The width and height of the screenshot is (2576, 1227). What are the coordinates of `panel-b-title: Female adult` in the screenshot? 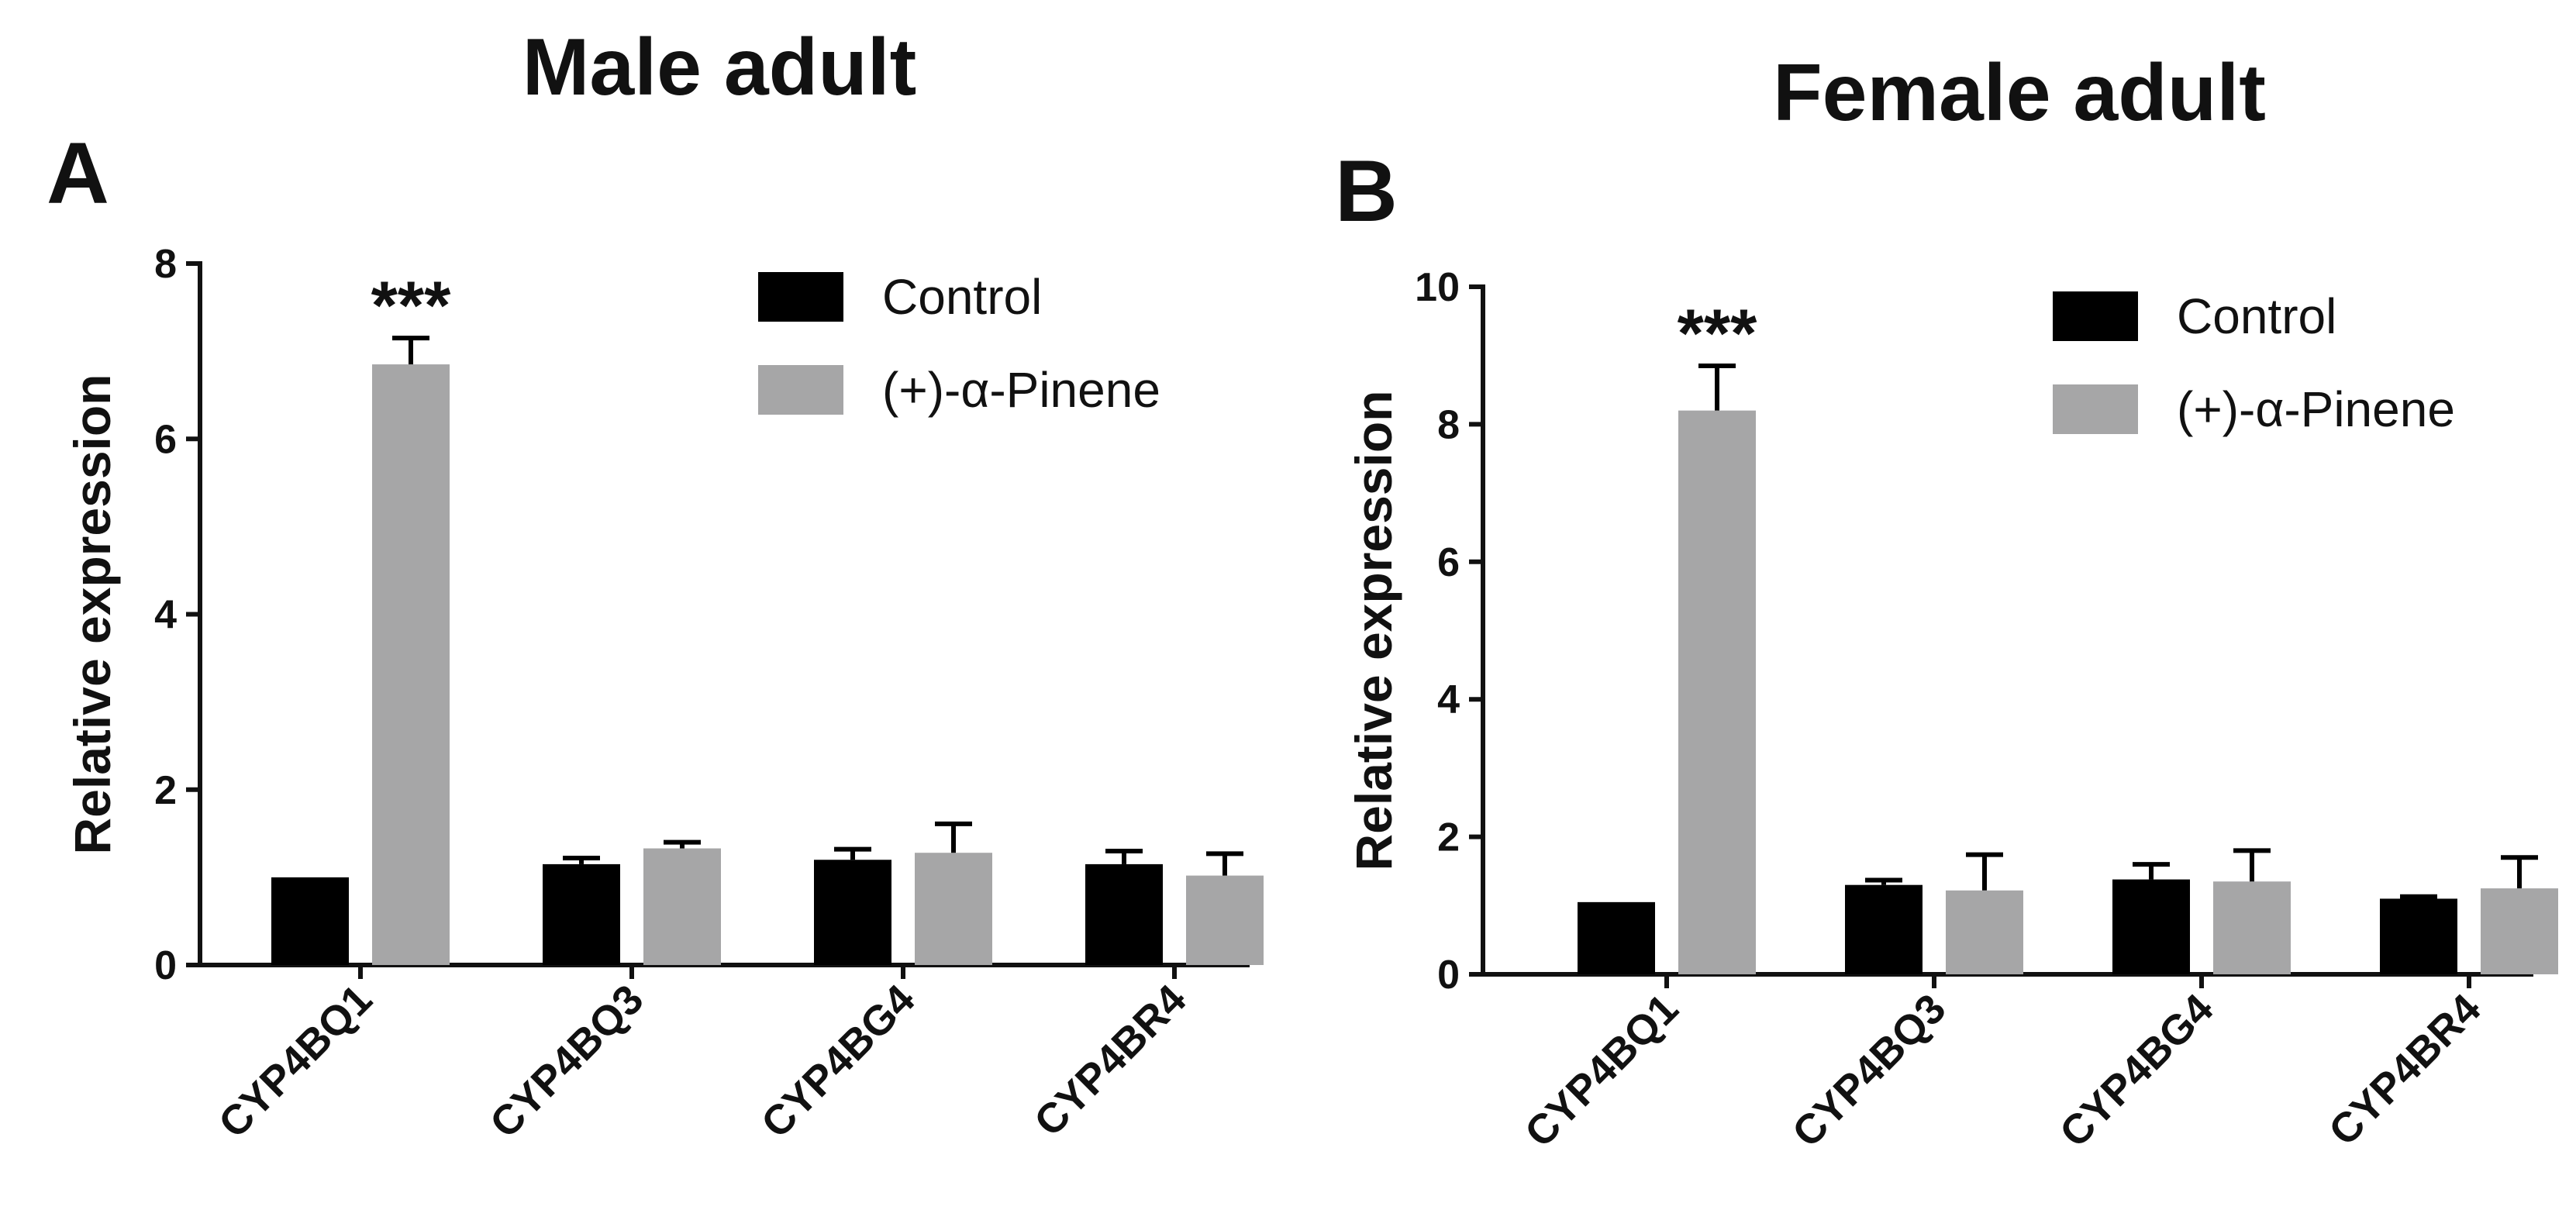 It's located at (2019, 93).